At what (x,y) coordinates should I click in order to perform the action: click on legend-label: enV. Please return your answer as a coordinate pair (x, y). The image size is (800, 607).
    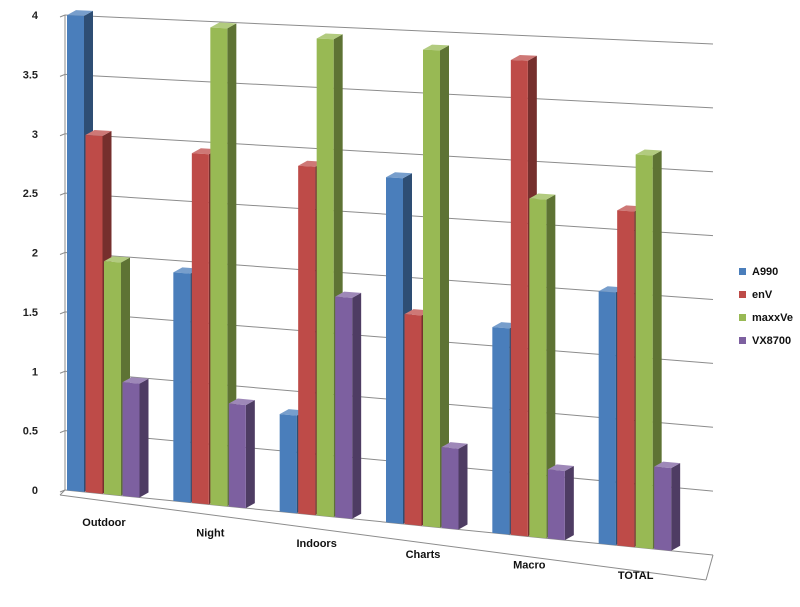
    Looking at the image, I should click on (762, 295).